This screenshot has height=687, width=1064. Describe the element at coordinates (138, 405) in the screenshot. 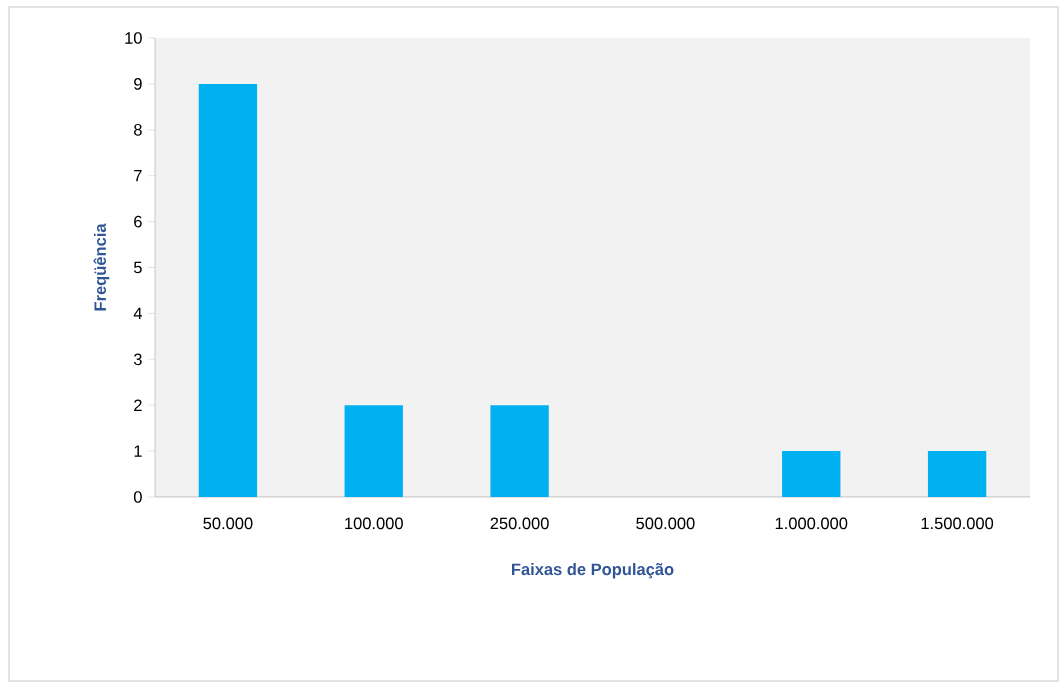

I see `y-tick-label: 2` at that location.